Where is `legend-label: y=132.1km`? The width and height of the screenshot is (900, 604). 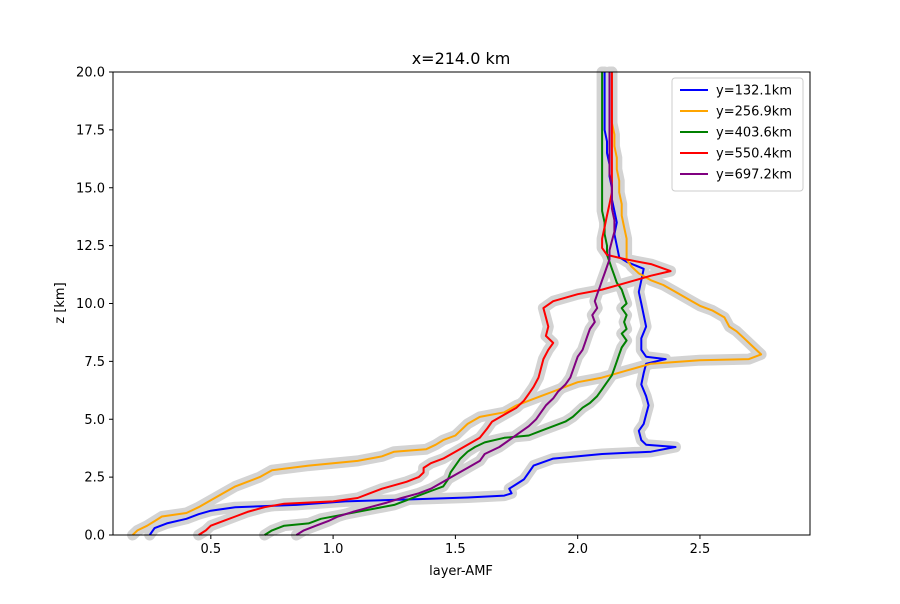
legend-label: y=132.1km is located at coordinates (754, 91).